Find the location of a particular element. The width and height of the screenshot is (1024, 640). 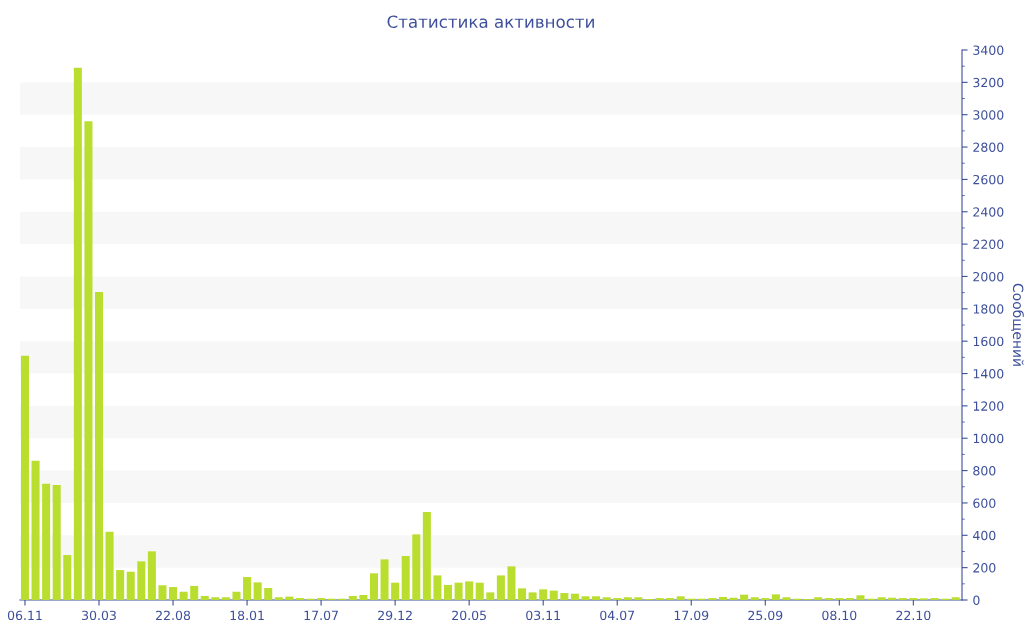

y-axis-title: Сообщений is located at coordinates (1017, 324).